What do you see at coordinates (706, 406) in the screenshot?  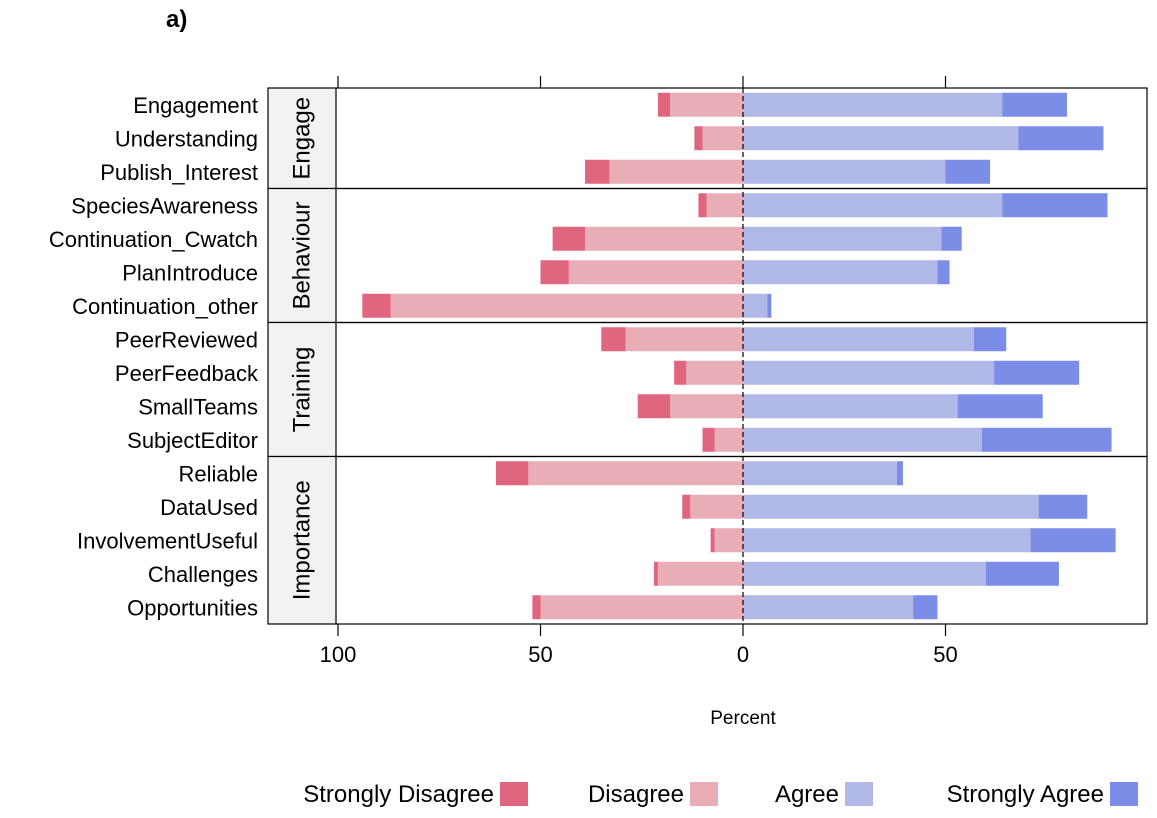 I see `bar-disagree-smallteams` at bounding box center [706, 406].